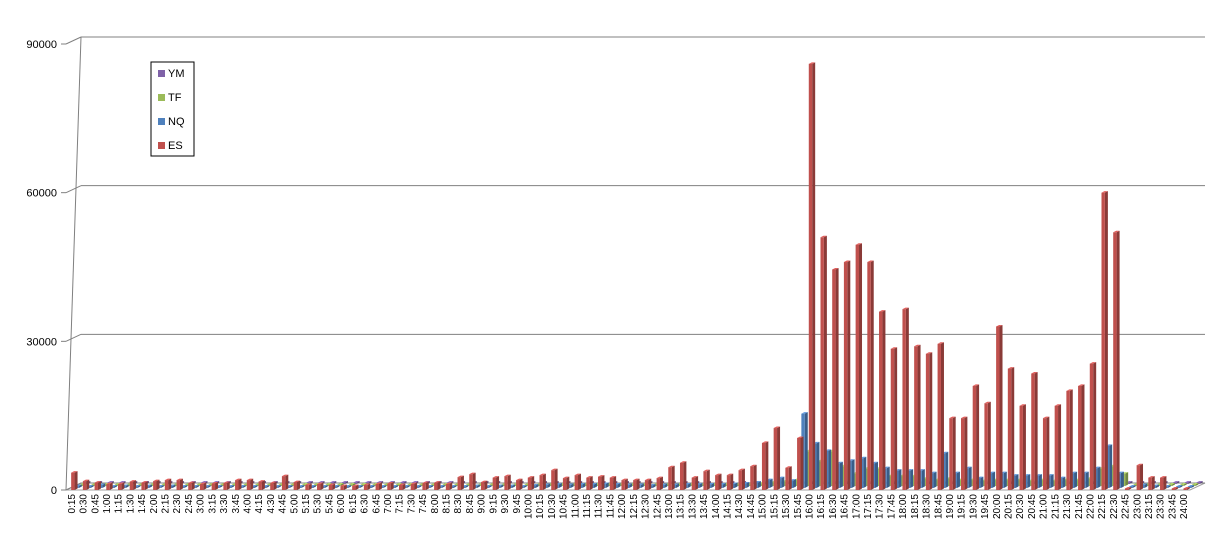 The height and width of the screenshot is (551, 1229). Describe the element at coordinates (868, 506) in the screenshot. I see `x-tick-label: 17:15` at that location.